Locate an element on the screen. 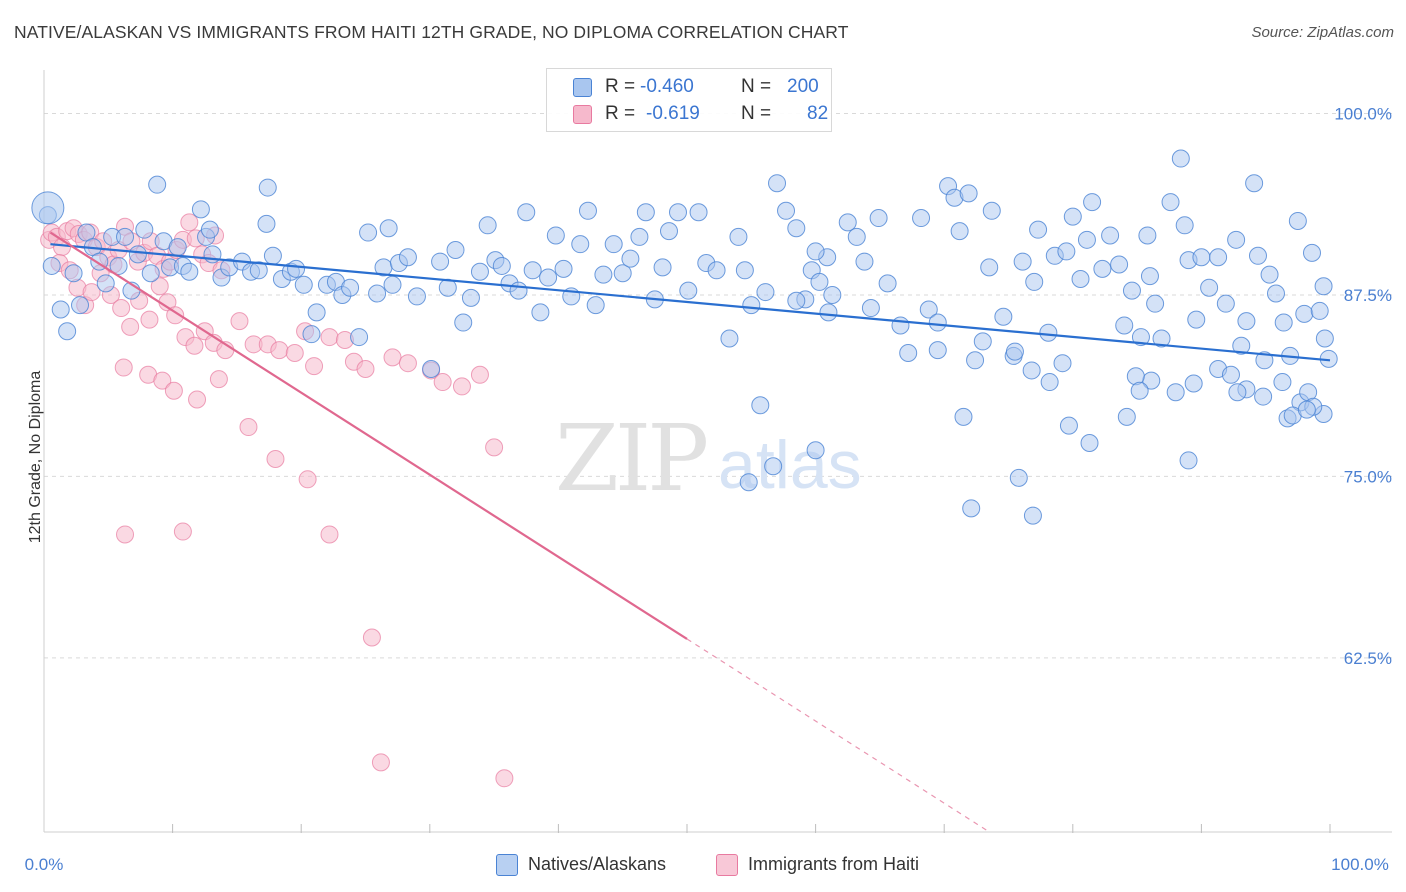 Image resolution: width=1406 pixels, height=892 pixels. x-tick-label: 0.0% is located at coordinates (44, 864).